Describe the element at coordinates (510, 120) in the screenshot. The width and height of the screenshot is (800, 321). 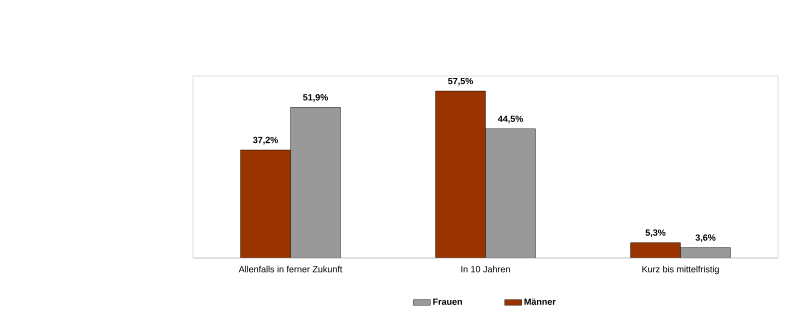
I see `data-label: 44,5%` at that location.